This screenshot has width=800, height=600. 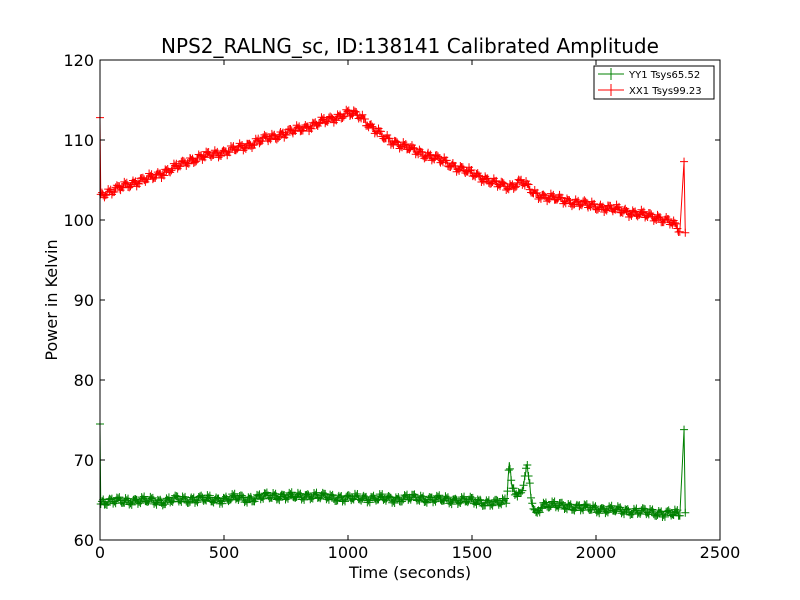 I want to click on x-tick-label-2: 1000, so click(x=348, y=552).